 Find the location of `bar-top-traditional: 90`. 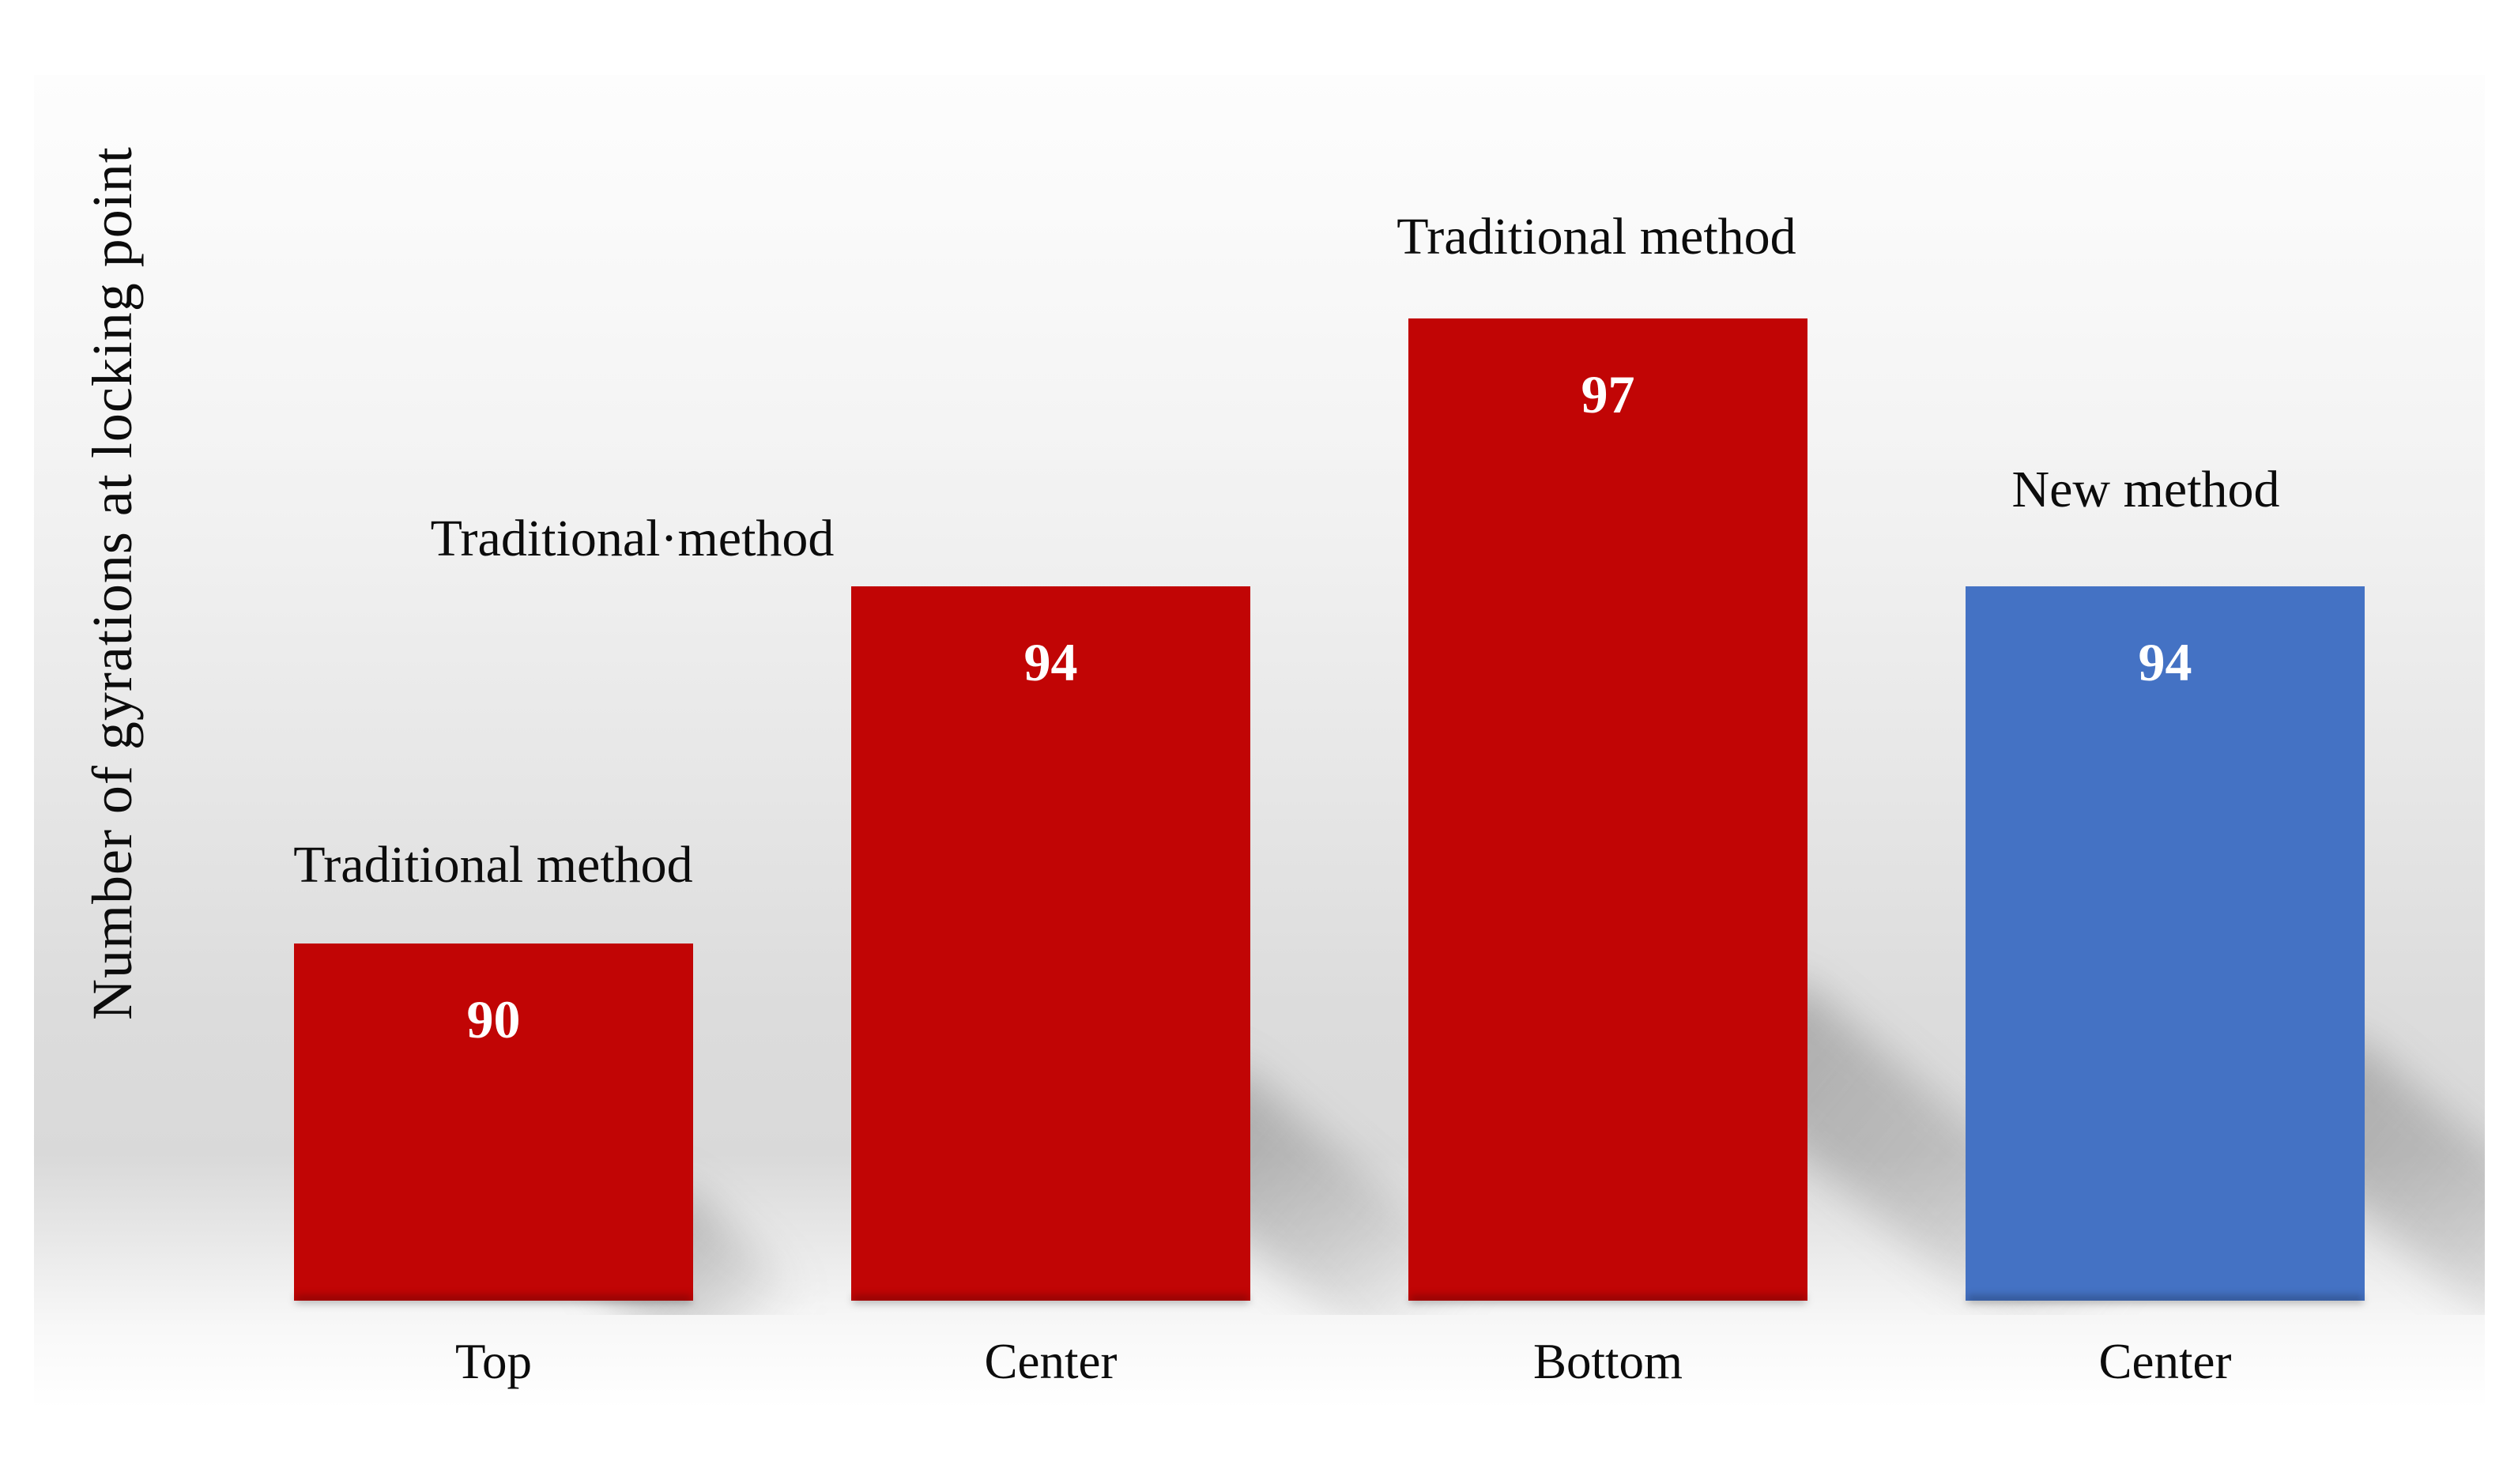

bar-top-traditional: 90 is located at coordinates (493, 1122).